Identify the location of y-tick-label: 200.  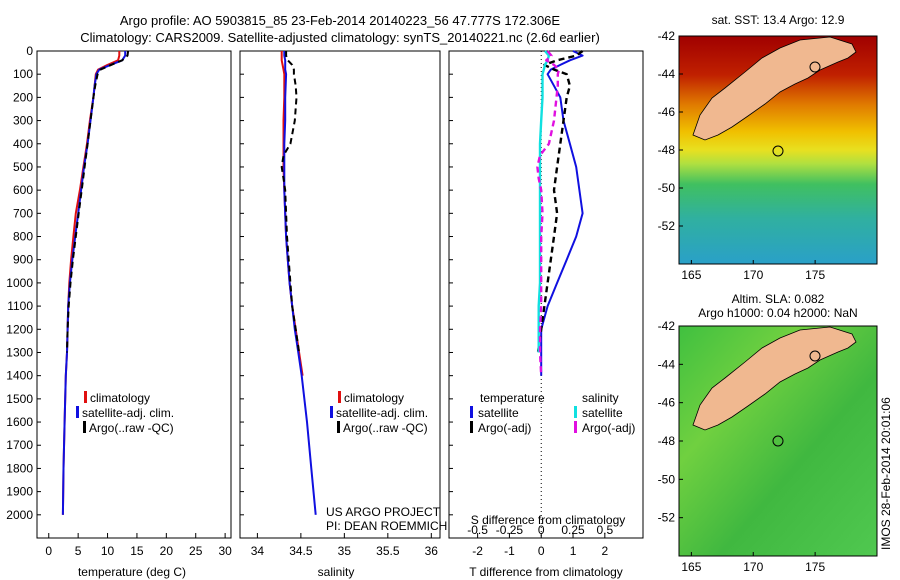
(23, 97).